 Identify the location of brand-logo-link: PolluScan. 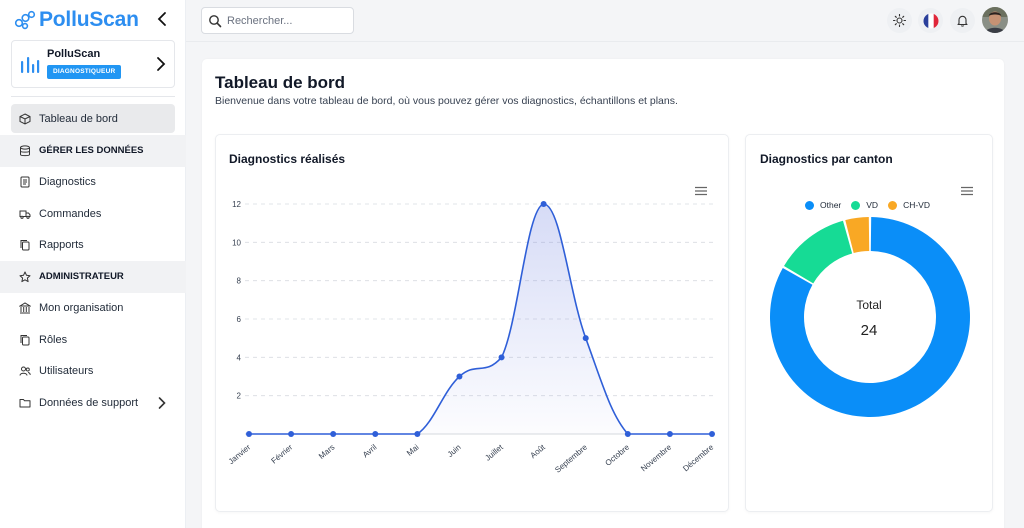
(76, 20).